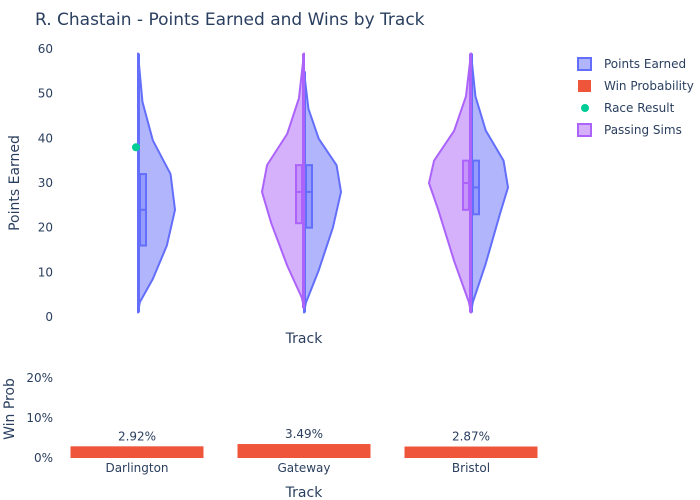 Image resolution: width=700 pixels, height=500 pixels. I want to click on bar-x-tick-label: Bristol, so click(471, 468).